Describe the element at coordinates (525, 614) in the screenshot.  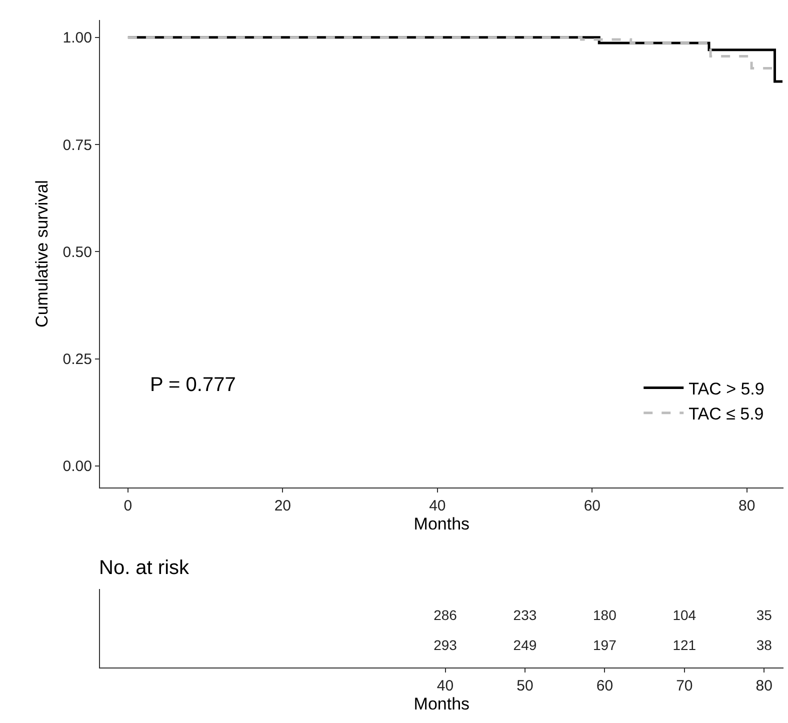
I see `data-label: 233` at that location.